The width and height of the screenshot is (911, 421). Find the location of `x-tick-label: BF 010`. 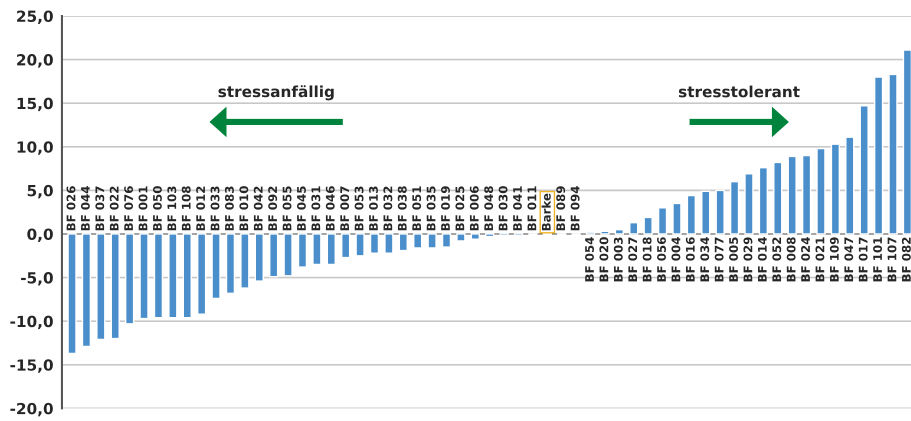

x-tick-label: BF 010 is located at coordinates (243, 208).